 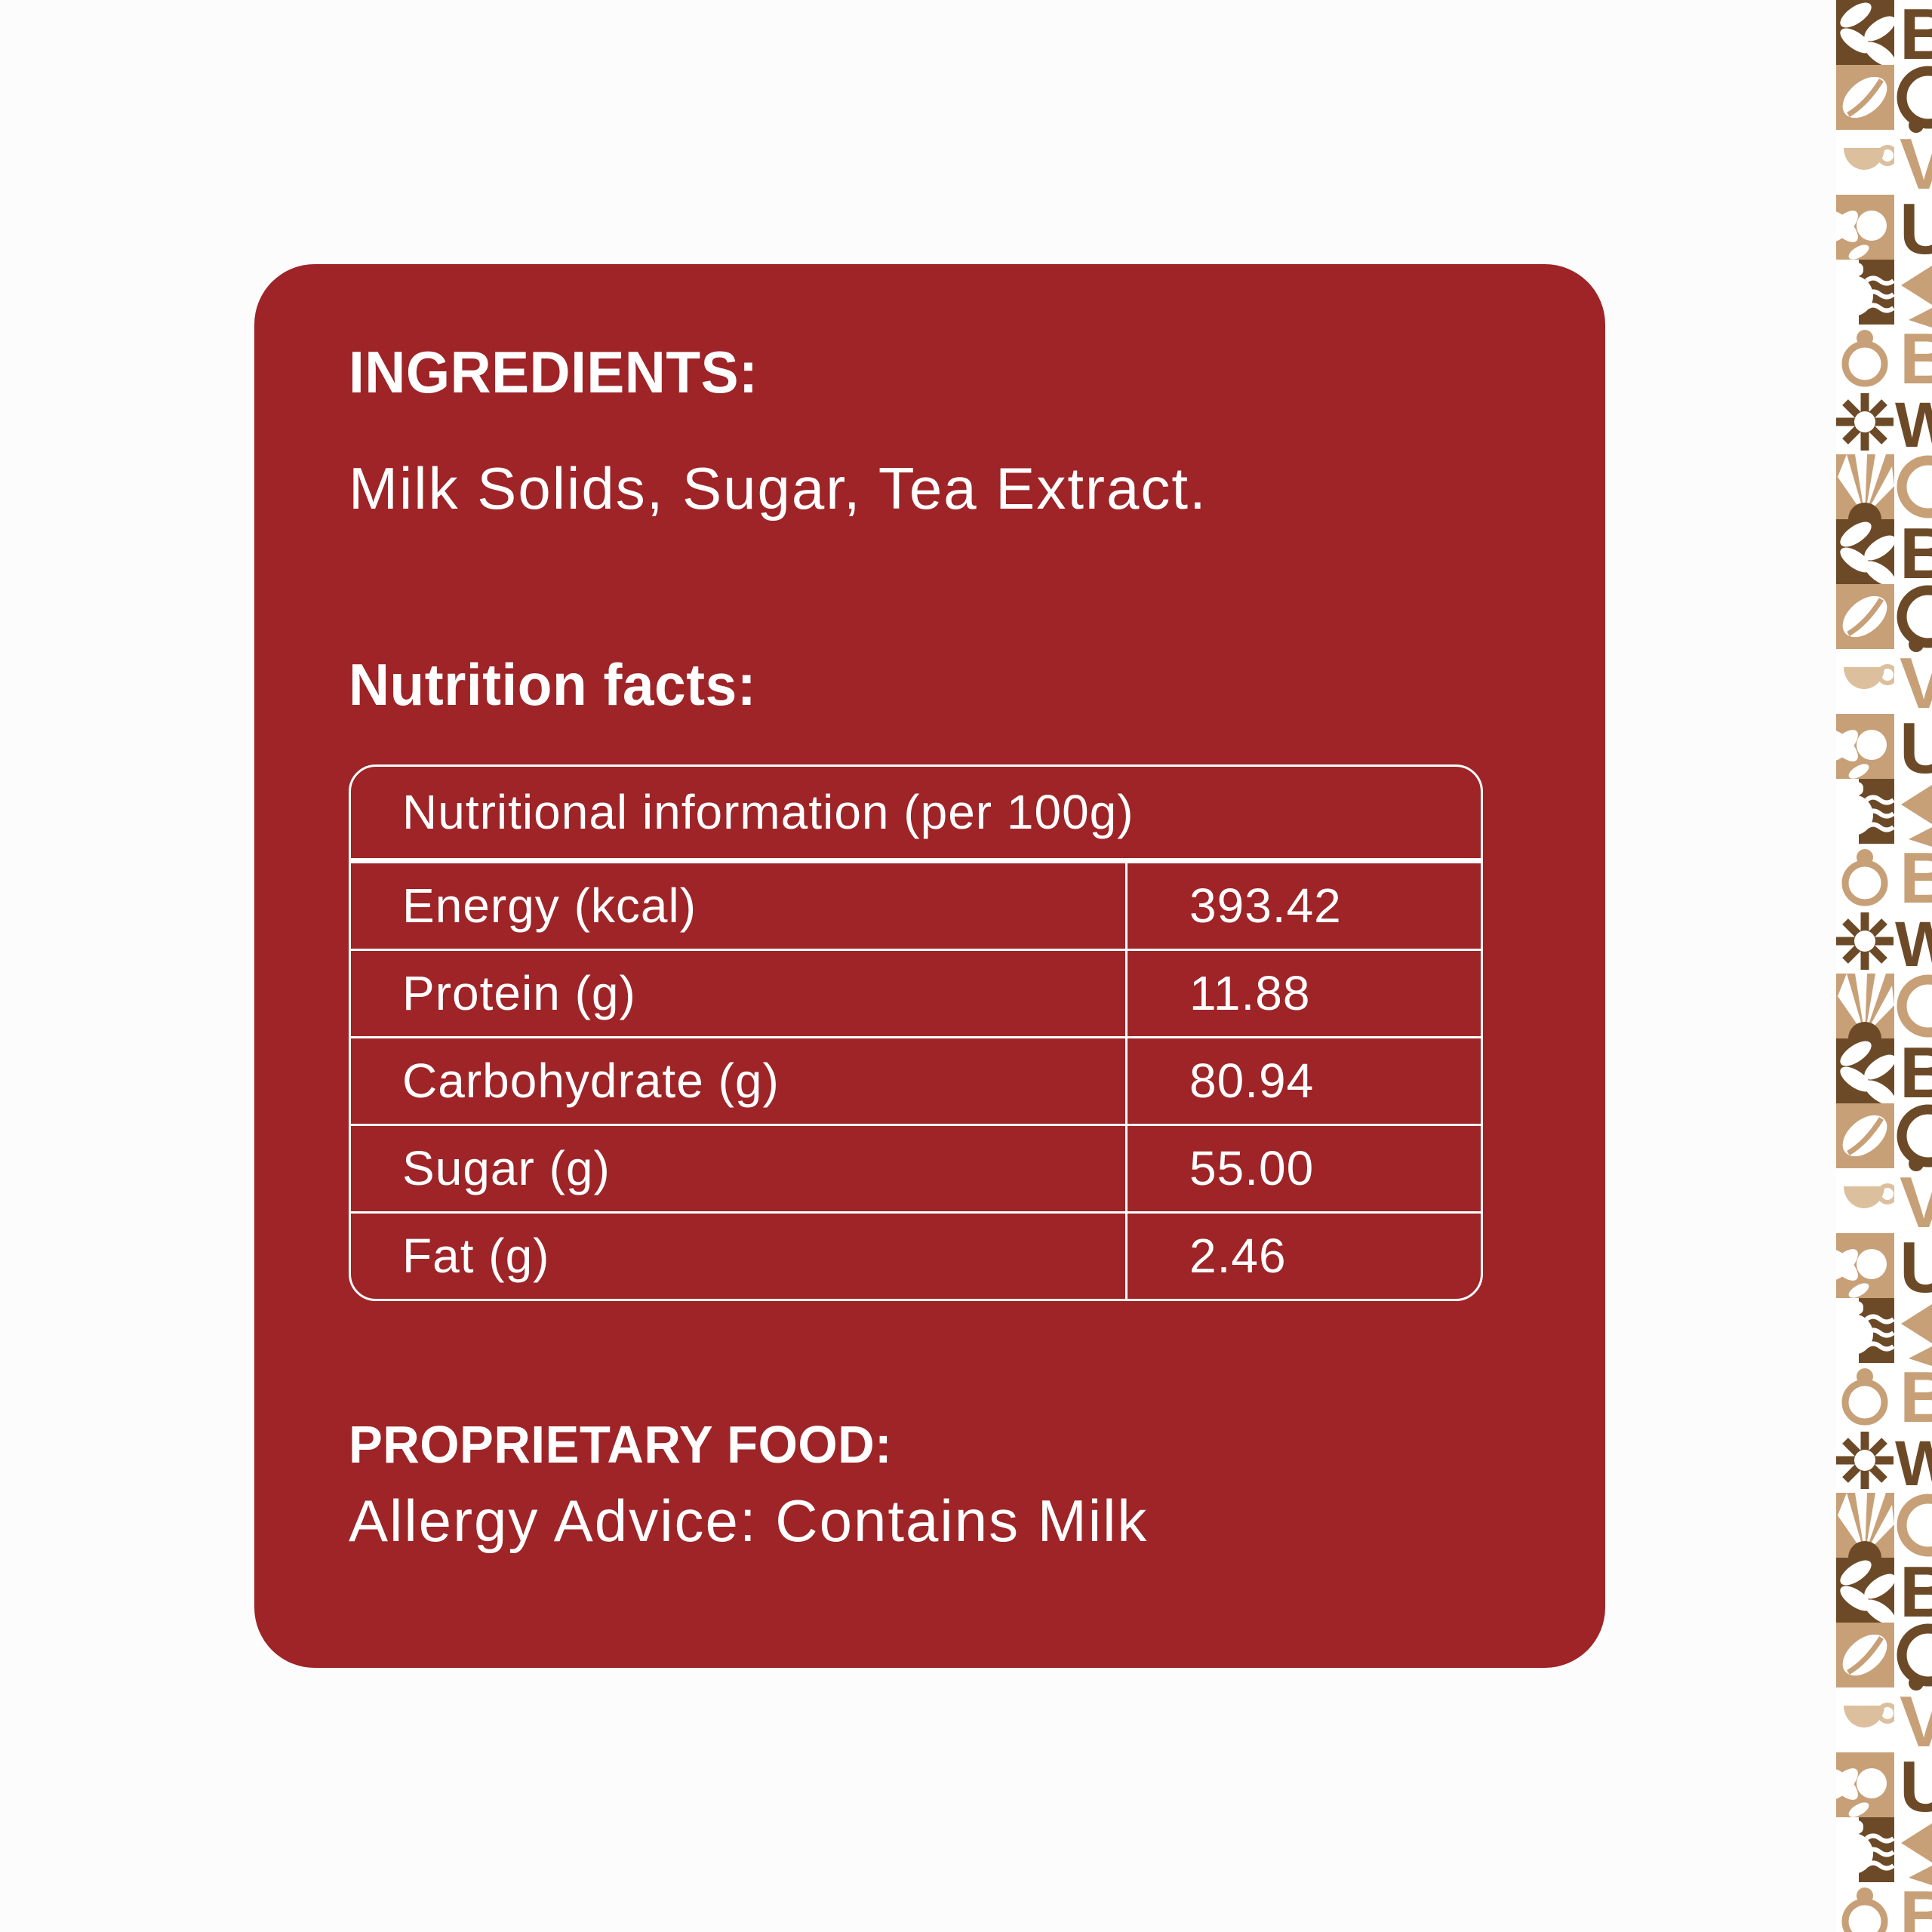 What do you see at coordinates (1303, 993) in the screenshot?
I see `row-value: 11.88` at bounding box center [1303, 993].